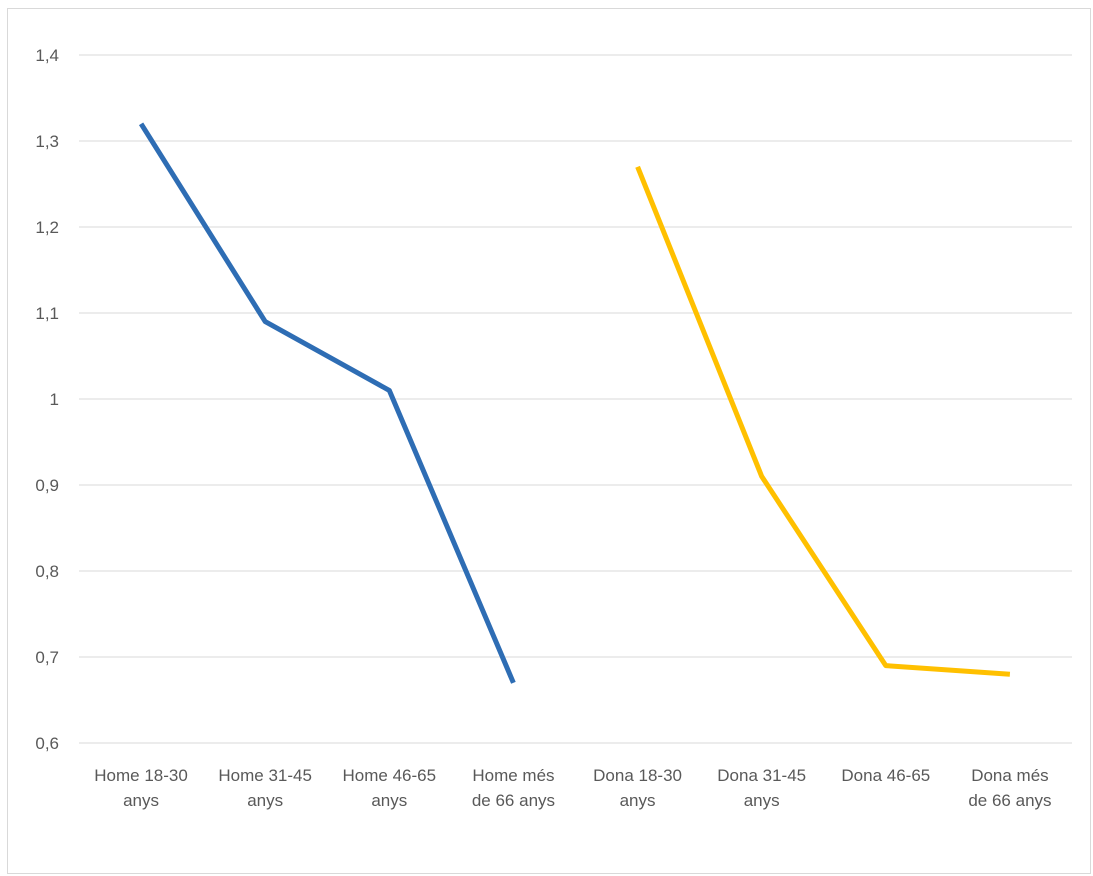  Describe the element at coordinates (265, 788) in the screenshot. I see `x-tick-label: Home 31-45 anys` at that location.